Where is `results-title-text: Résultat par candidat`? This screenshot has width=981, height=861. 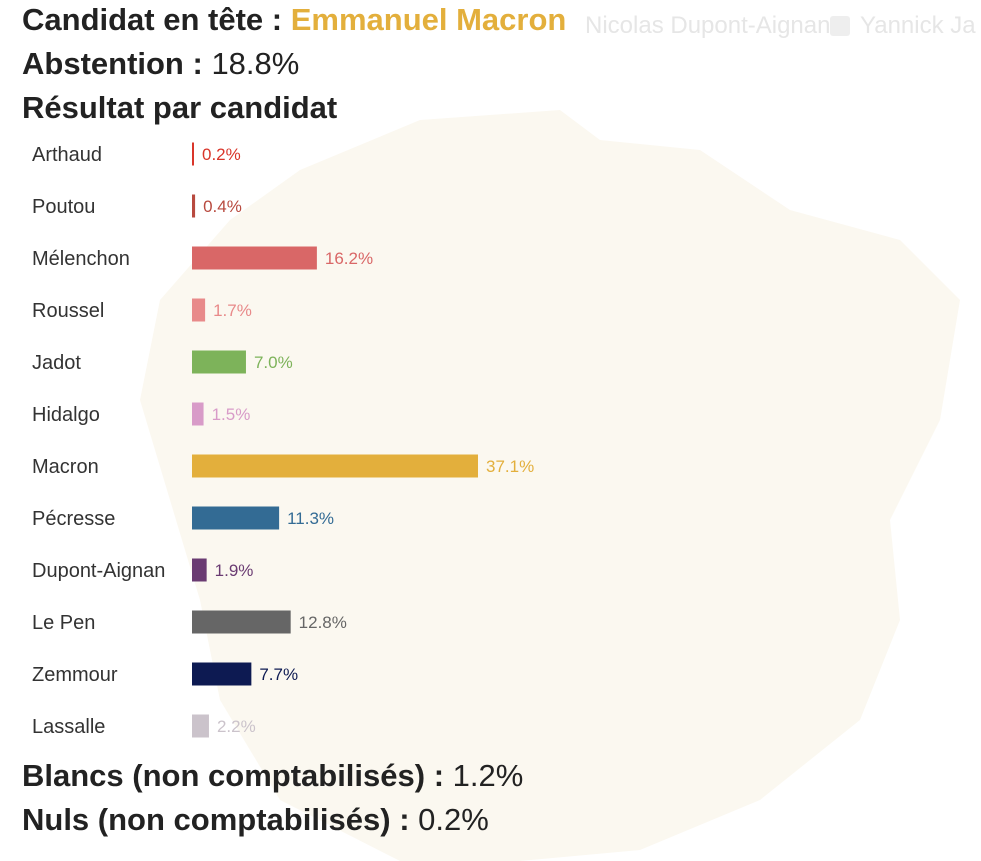 results-title-text: Résultat par candidat is located at coordinates (180, 107).